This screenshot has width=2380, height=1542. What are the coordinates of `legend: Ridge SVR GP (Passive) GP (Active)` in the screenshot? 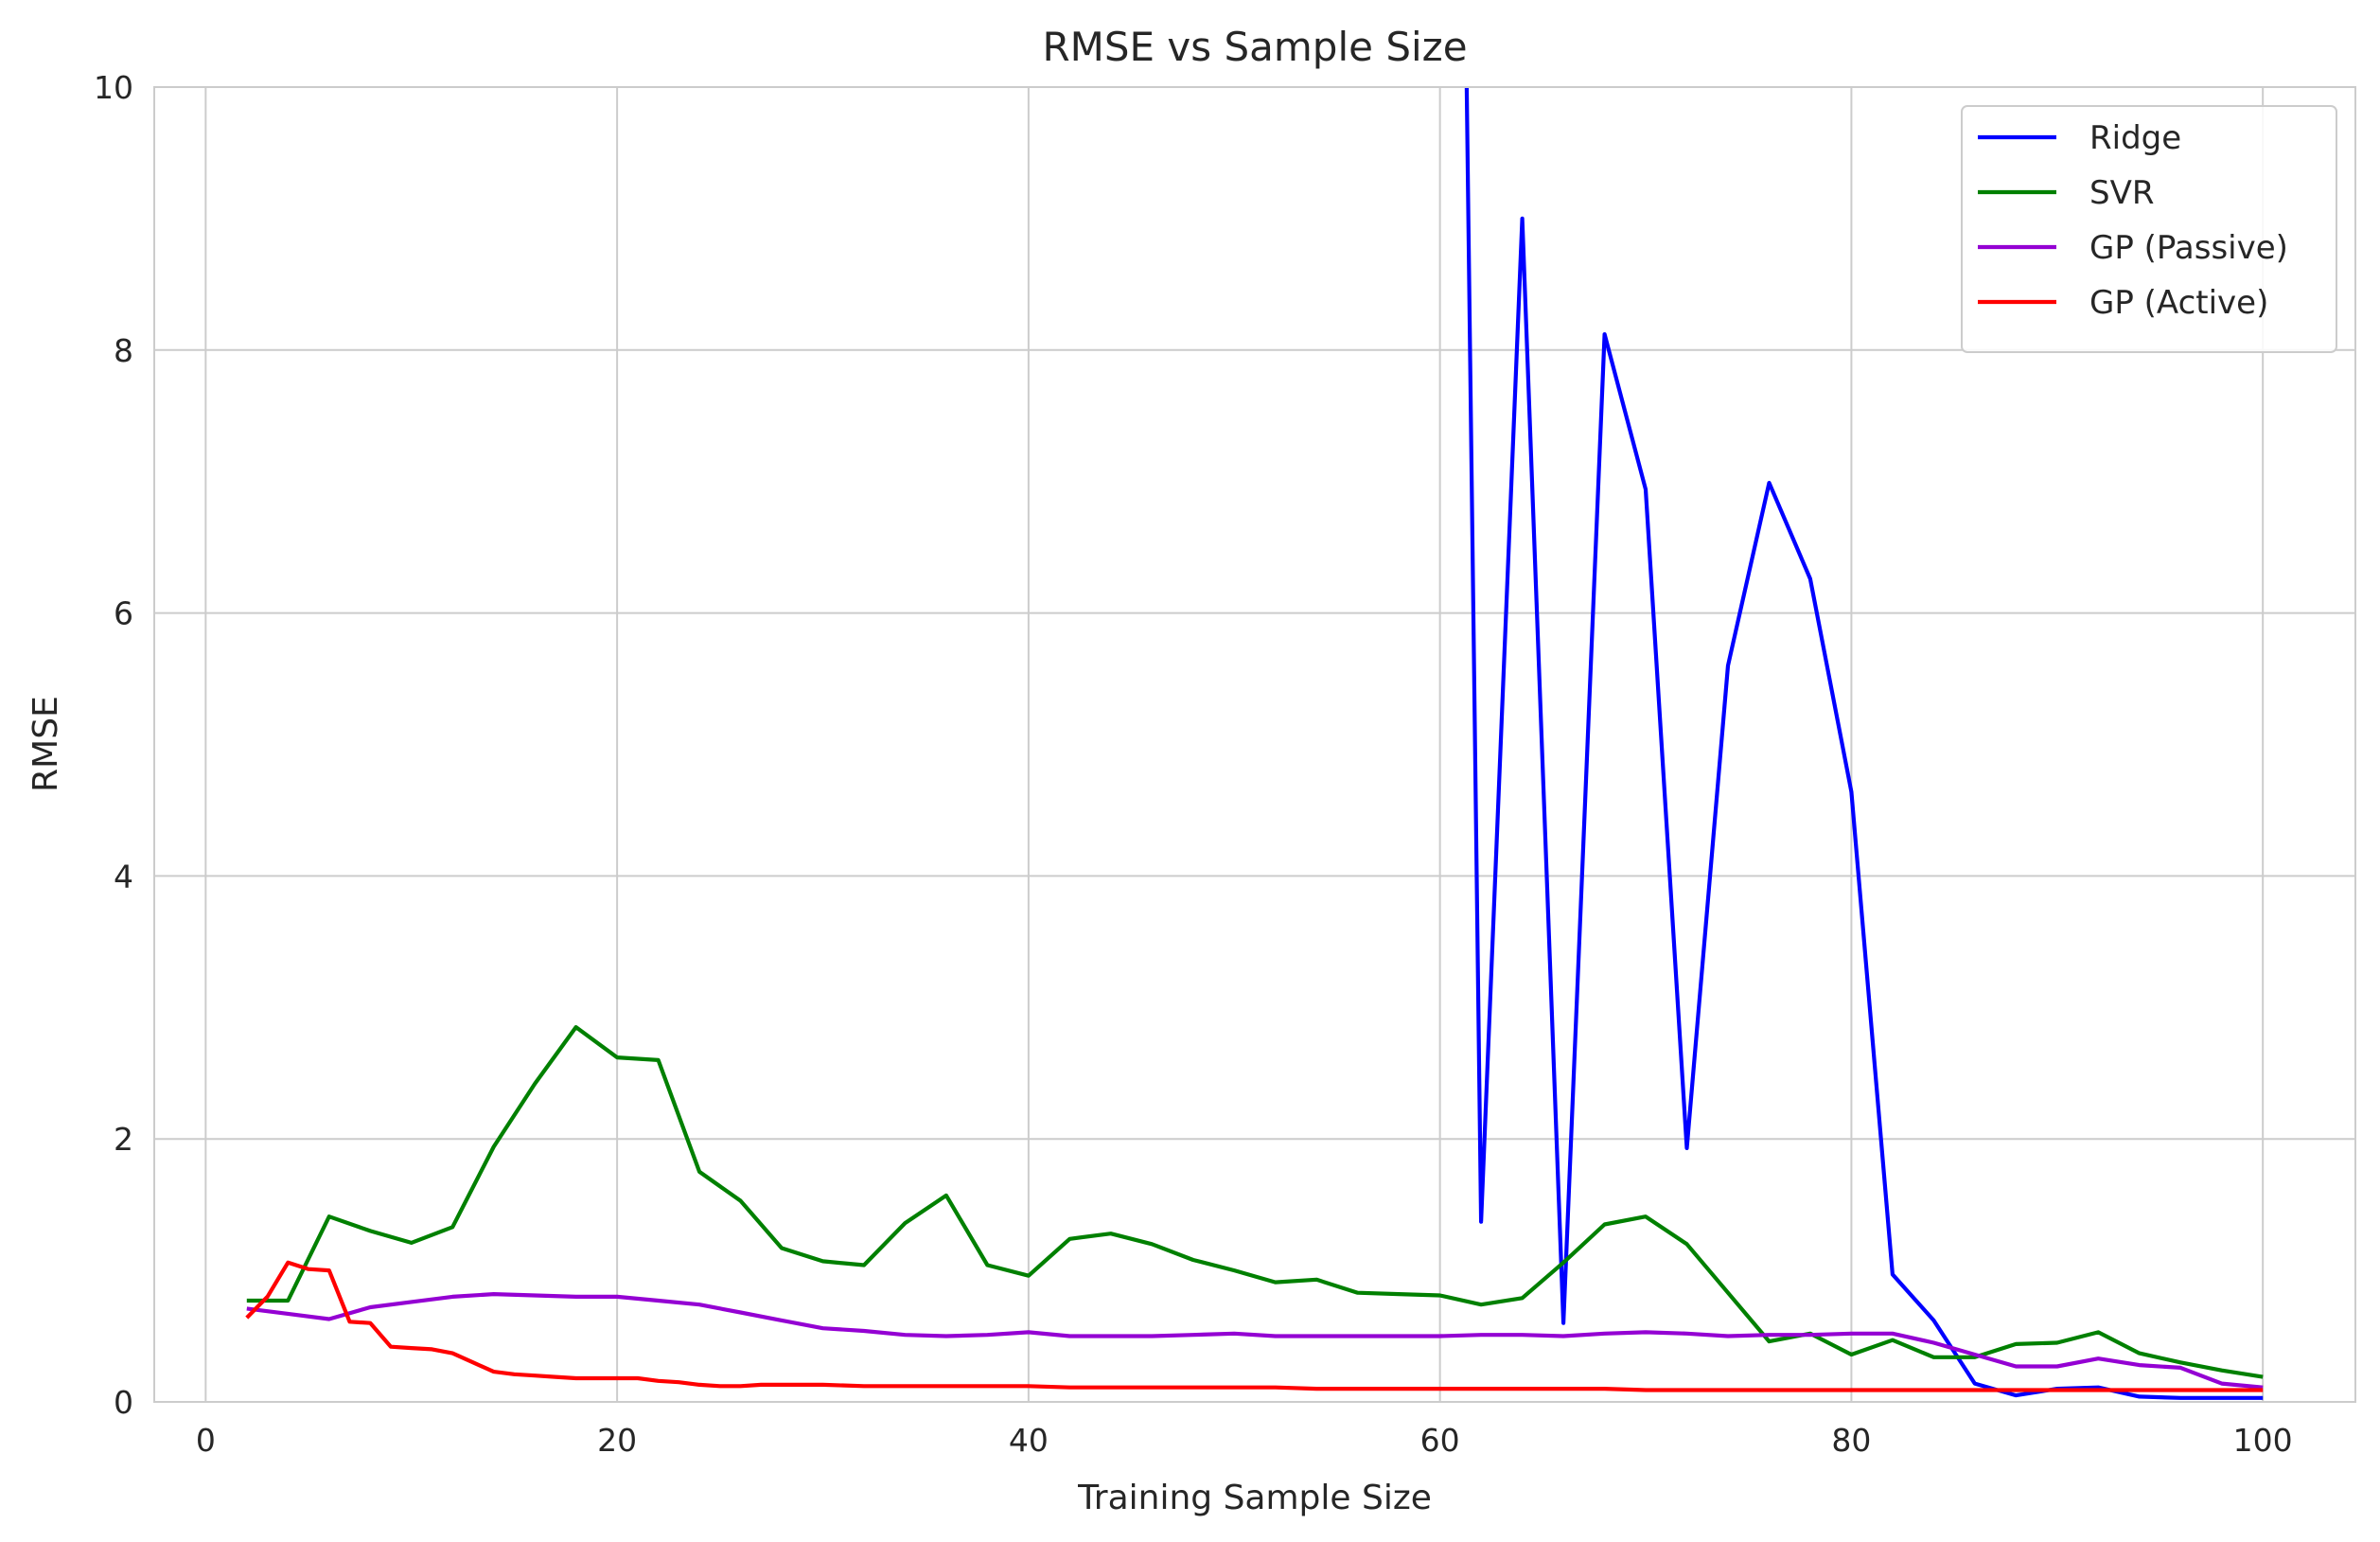 It's located at (2149, 229).